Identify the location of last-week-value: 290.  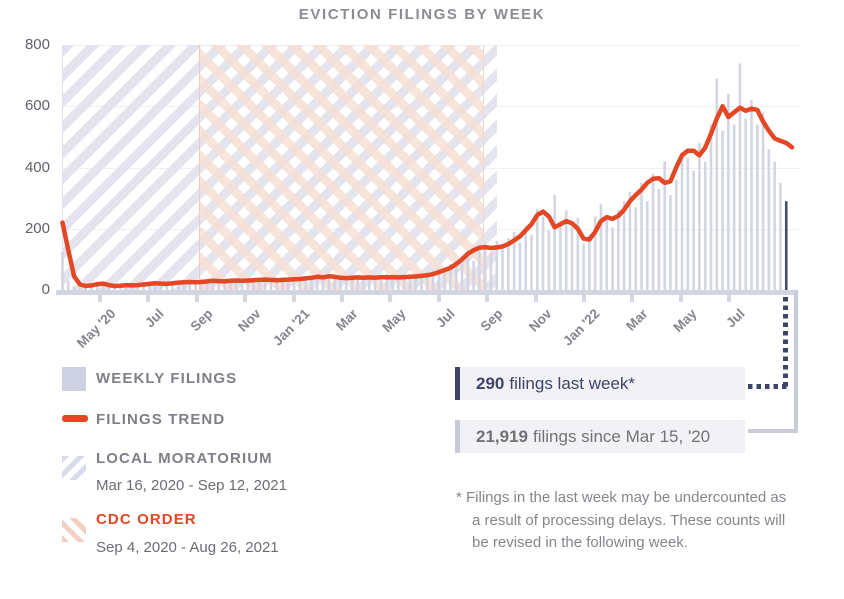
(490, 383).